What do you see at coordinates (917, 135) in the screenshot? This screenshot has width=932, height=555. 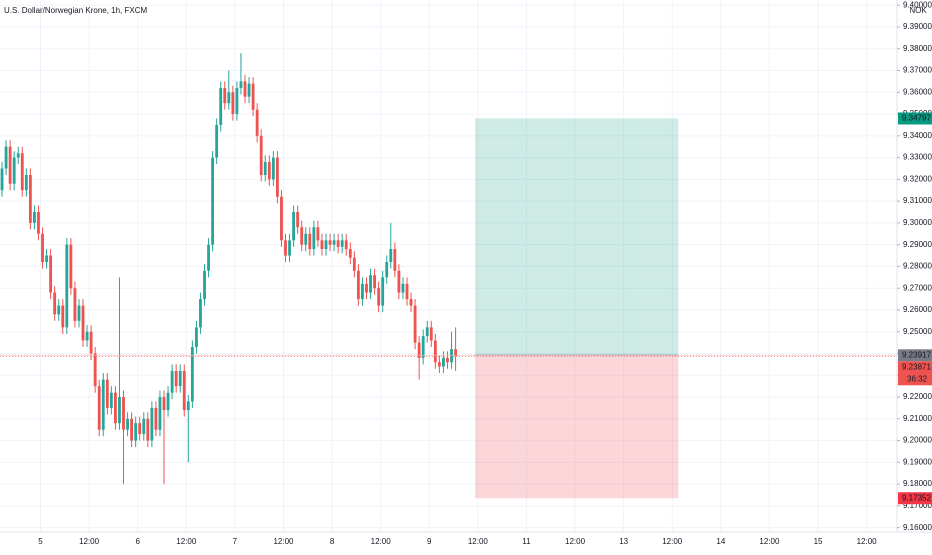 I see `y-tick-label: 9.34000` at bounding box center [917, 135].